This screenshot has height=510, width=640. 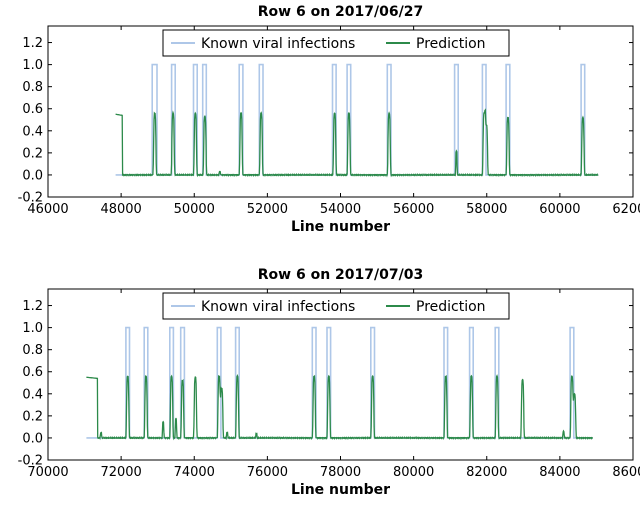 What do you see at coordinates (559, 472) in the screenshot?
I see `x-tick-label: 84000` at bounding box center [559, 472].